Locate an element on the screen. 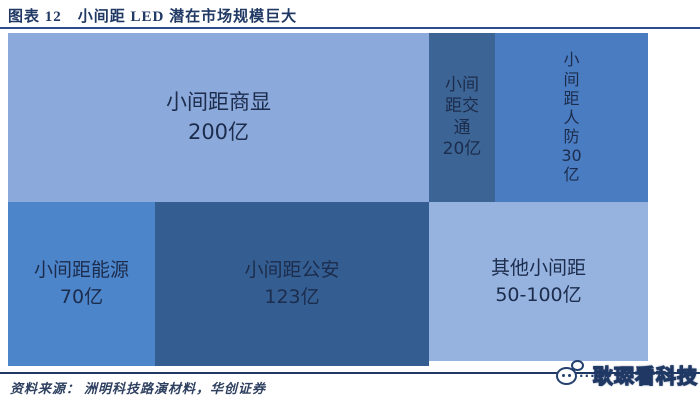 The image size is (700, 405). footer-rule is located at coordinates (350, 373).